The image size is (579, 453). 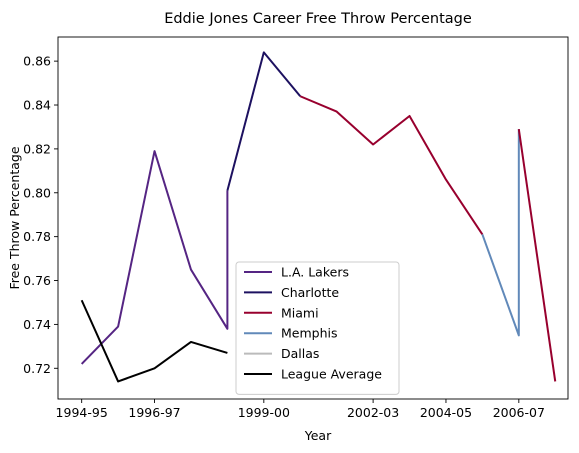 What do you see at coordinates (40, 215) in the screenshot?
I see `y-axis: 0.72 0.74 0.76 0.78 0.80 0.82 0.84 0.86` at bounding box center [40, 215].